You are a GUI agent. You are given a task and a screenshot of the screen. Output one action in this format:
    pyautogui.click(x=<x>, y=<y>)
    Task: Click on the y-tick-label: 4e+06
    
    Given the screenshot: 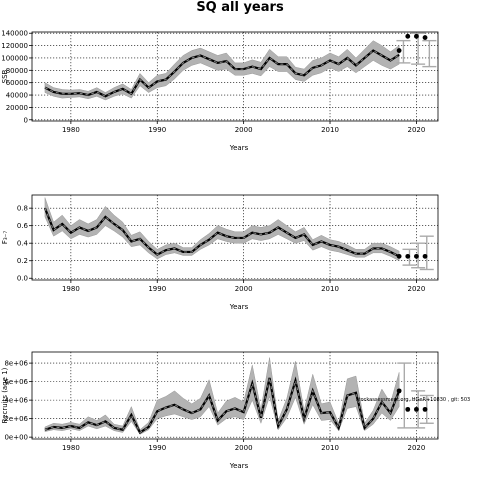 What is the action you would take?
    pyautogui.click(x=16, y=401)
    